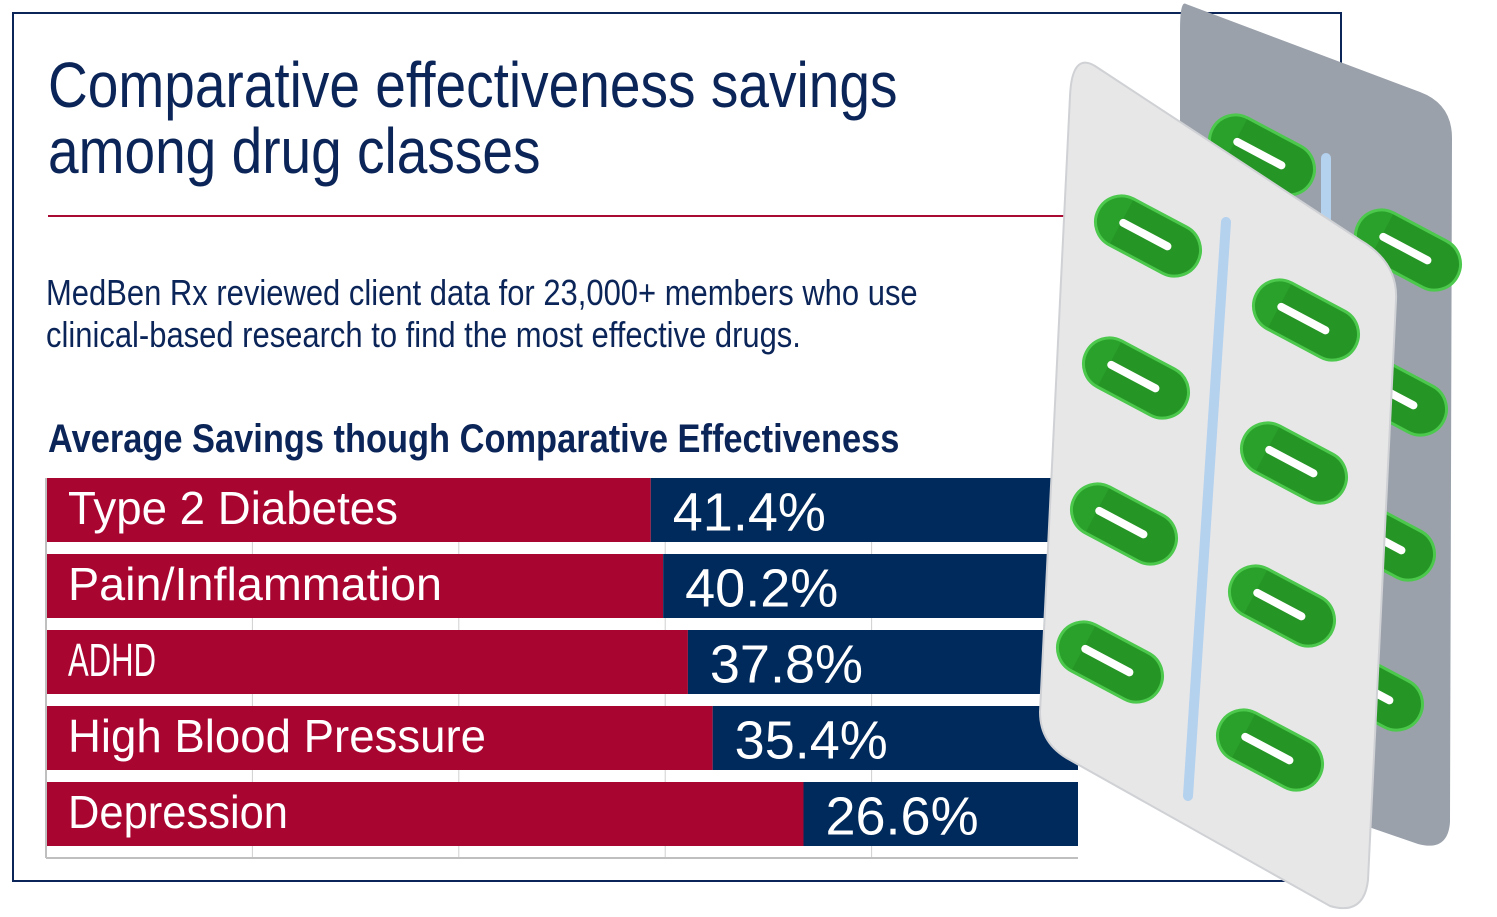  I want to click on title-line-2: among drug classes, so click(294, 151).